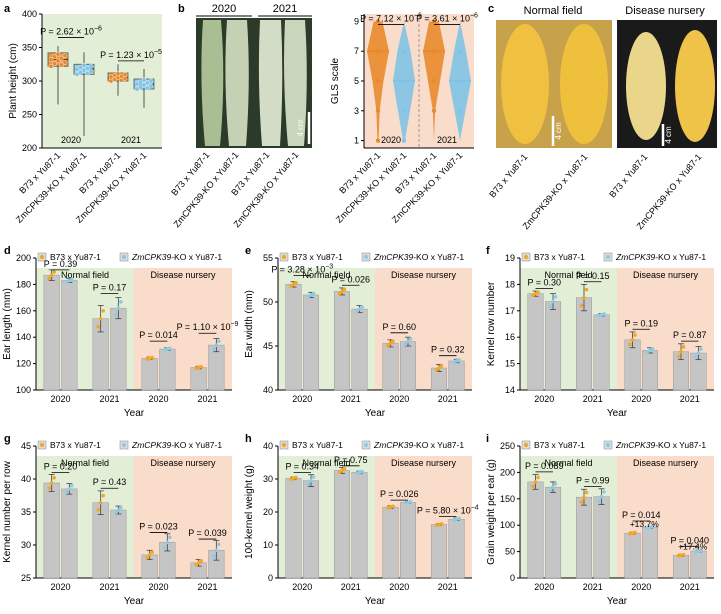  What do you see at coordinates (448, 368) in the screenshot?
I see `bar-group-3: P = 0.32` at bounding box center [448, 368].